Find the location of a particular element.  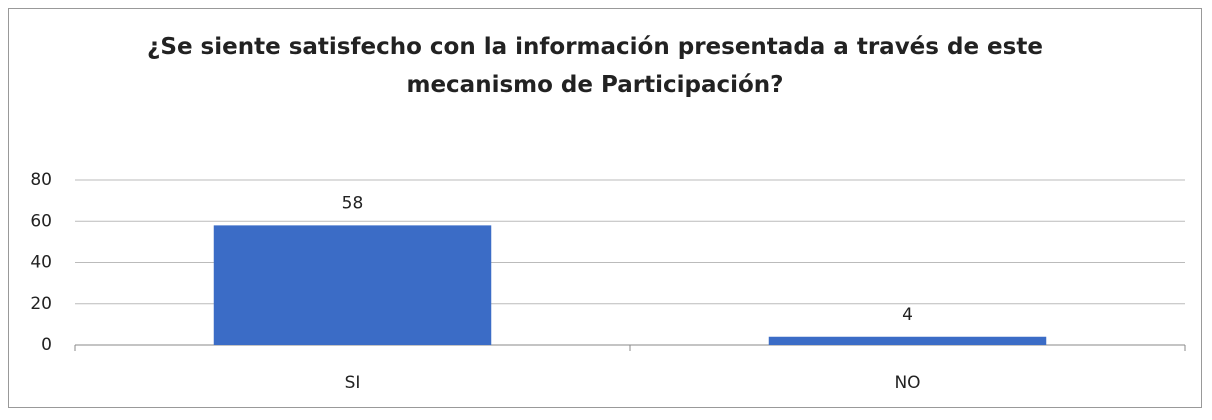

x-tick-label: SI is located at coordinates (353, 383).